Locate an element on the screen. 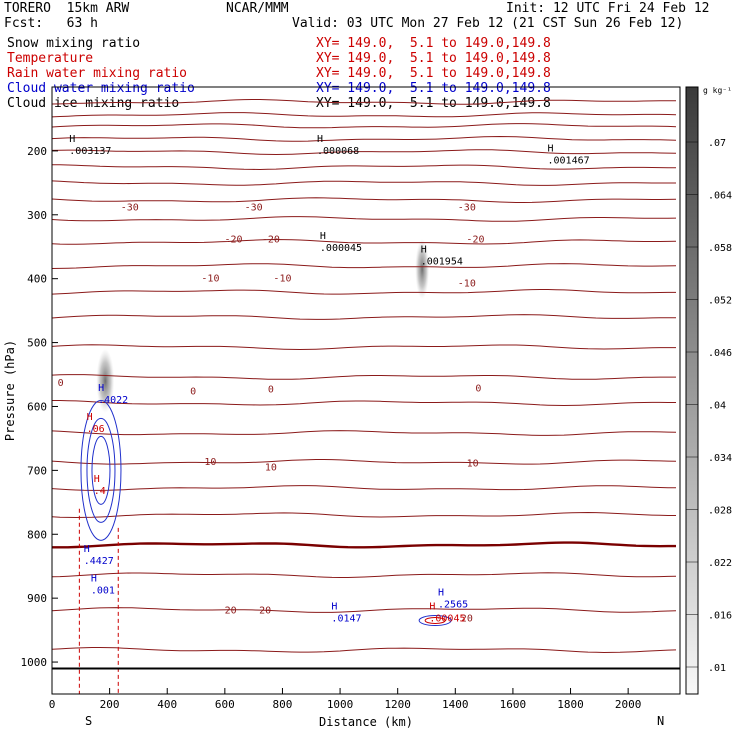 The image size is (740, 740). y-tick-label: 700 is located at coordinates (37, 470).